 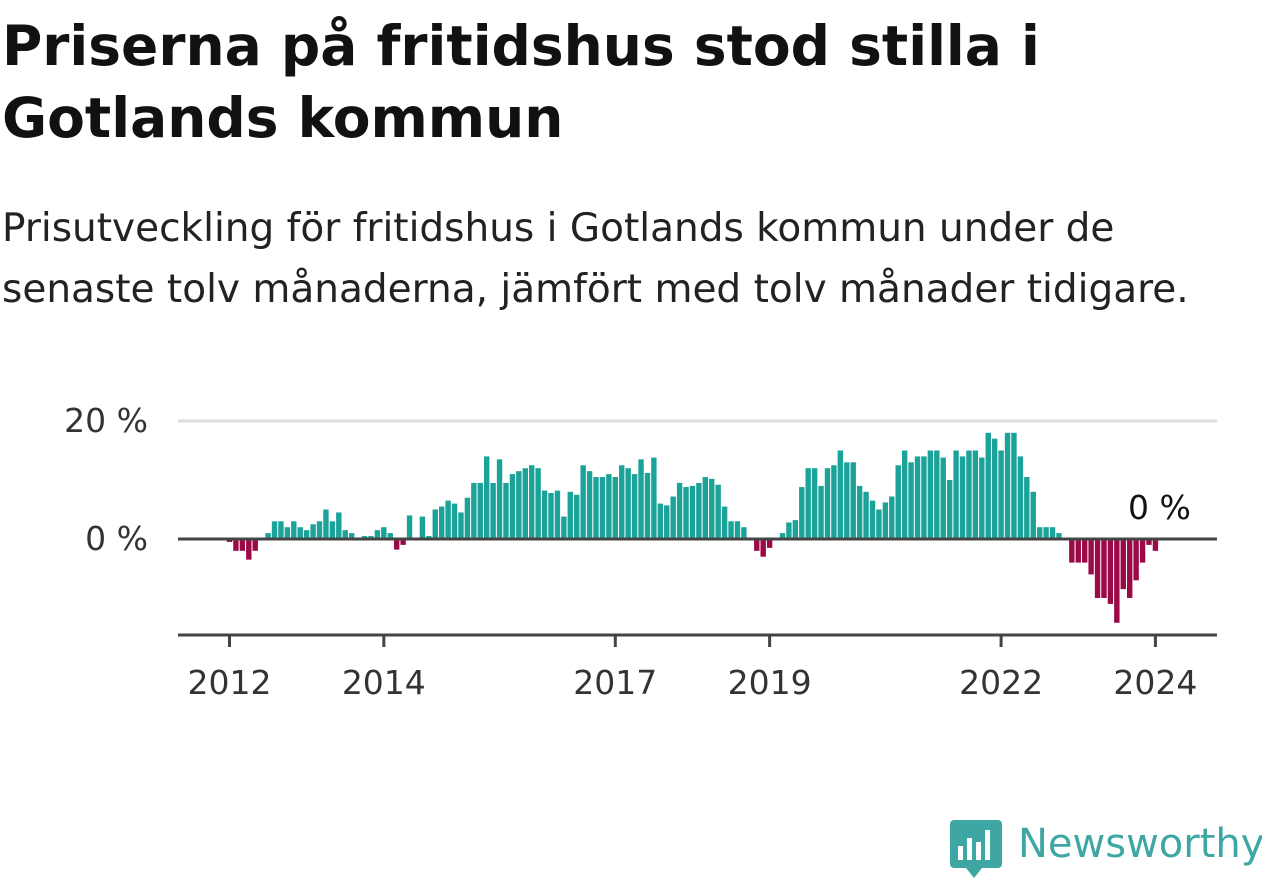 I want to click on axes, so click(x=697, y=592).